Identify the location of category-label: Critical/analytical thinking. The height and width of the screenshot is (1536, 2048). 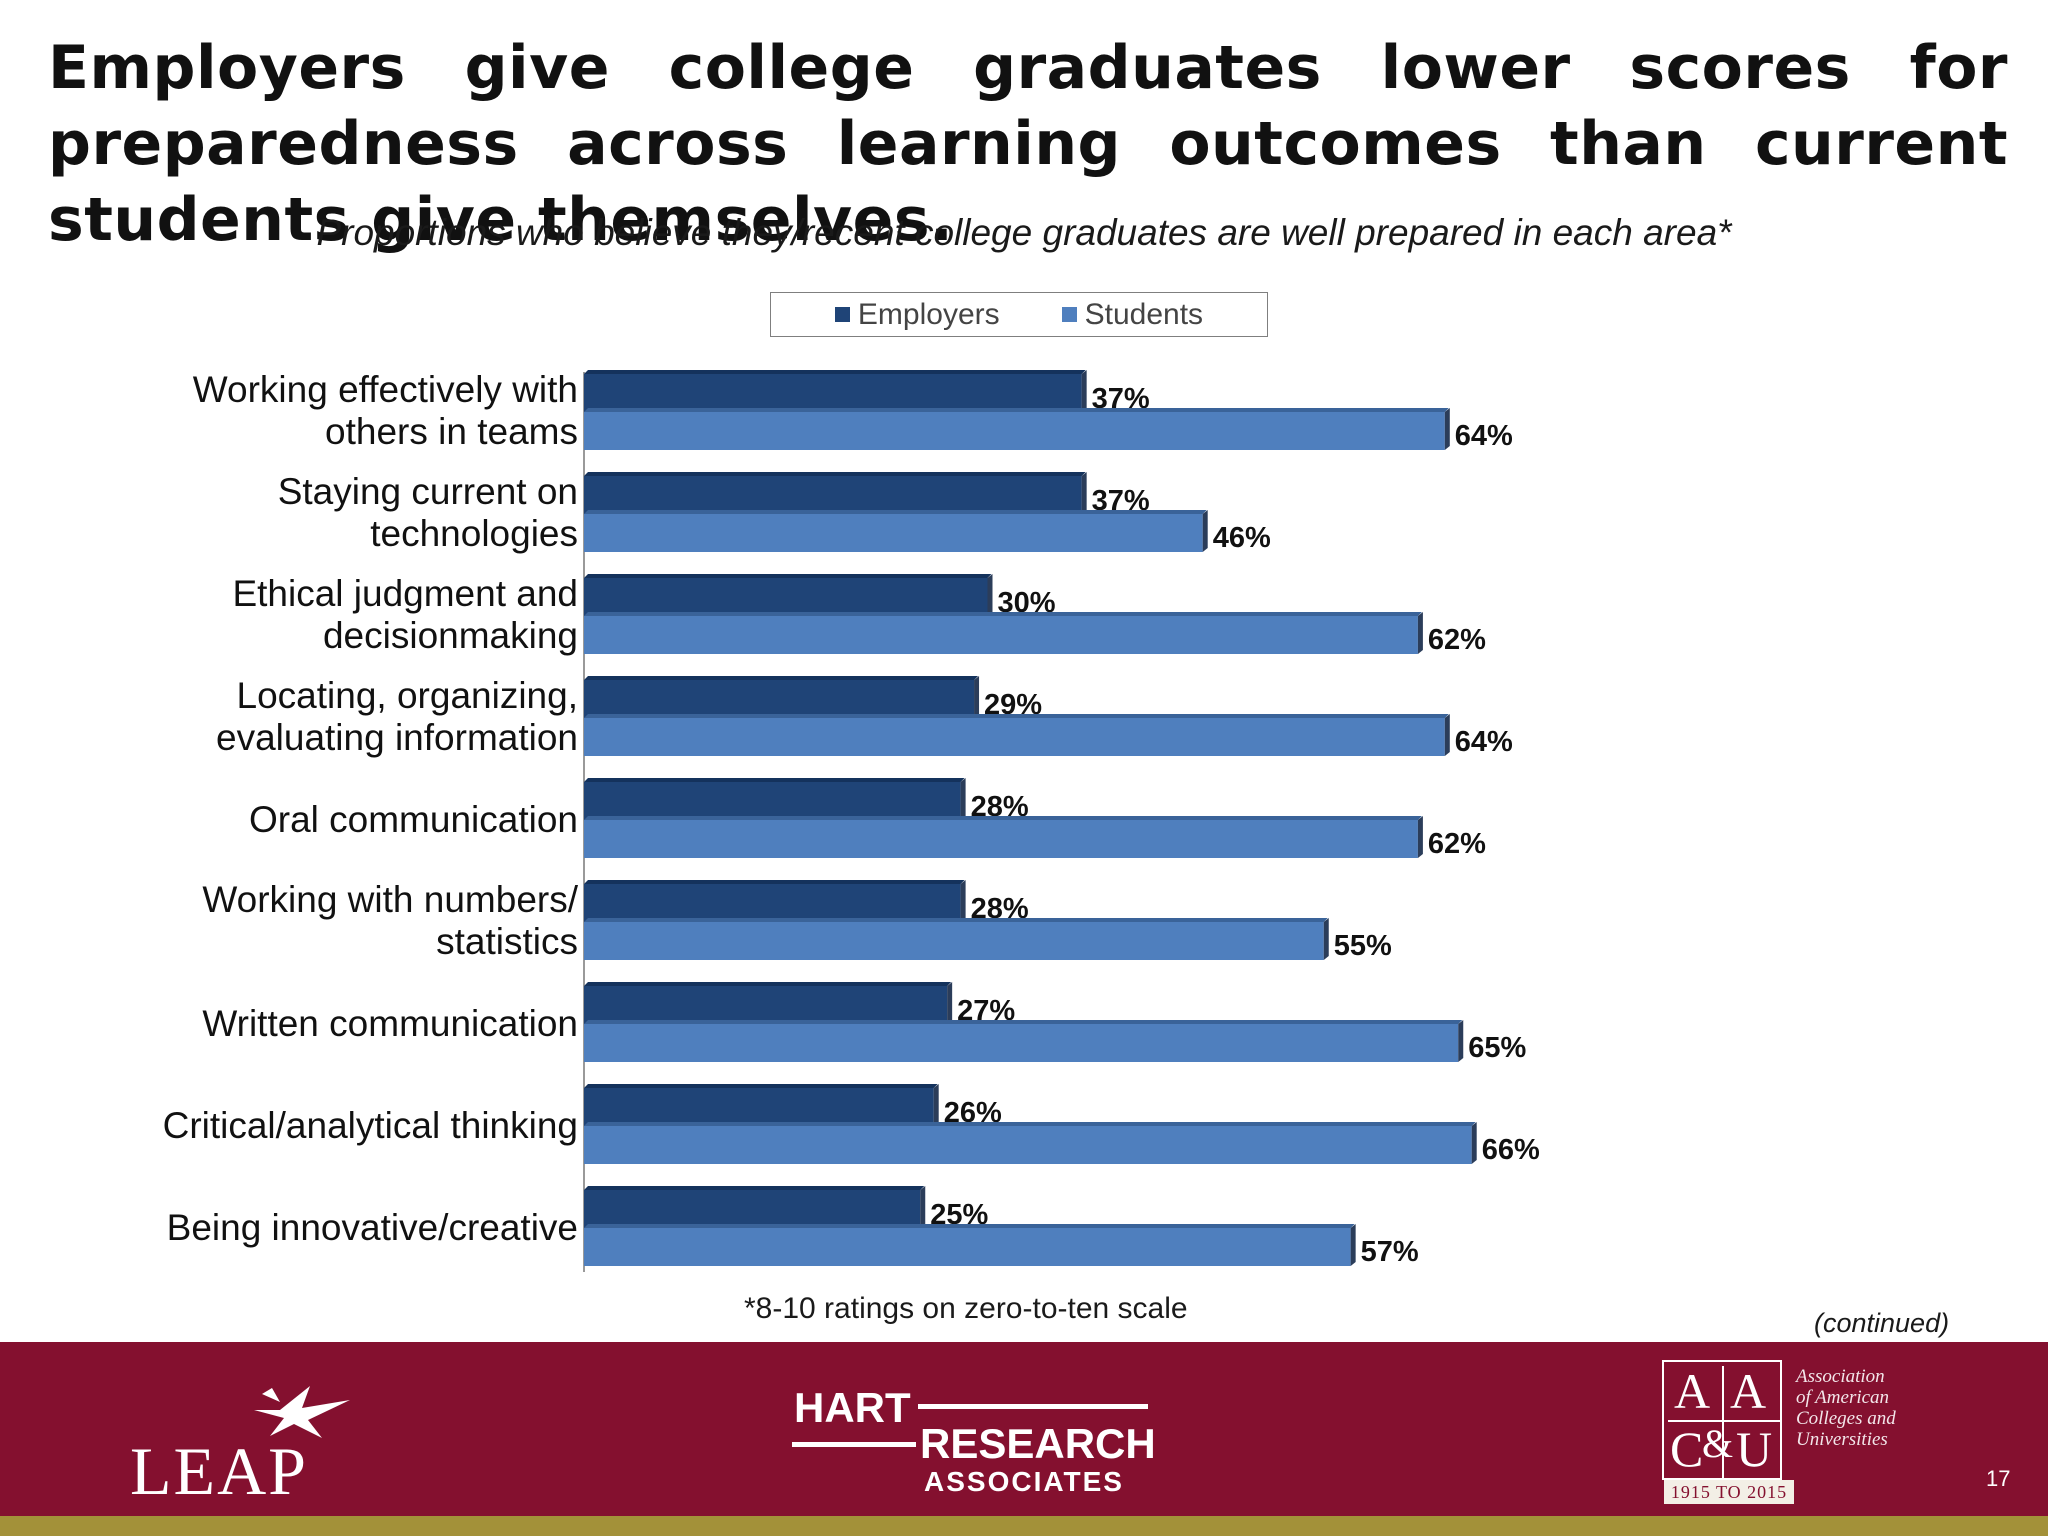
(370, 1125).